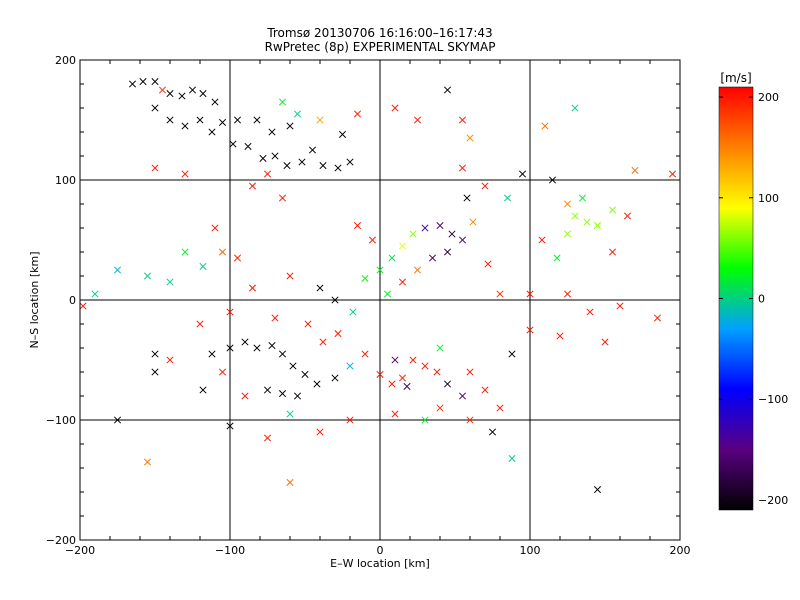 The height and width of the screenshot is (600, 800). I want to click on x-axis-label: E–W location [km], so click(380, 563).